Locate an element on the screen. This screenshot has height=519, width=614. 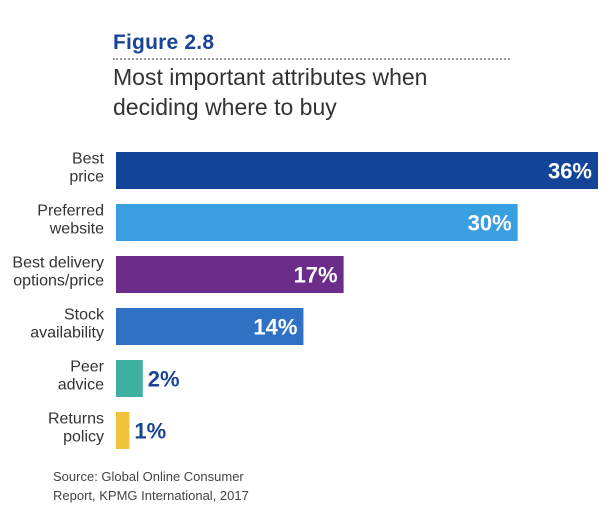
figure-label: Figure 2.8 is located at coordinates (164, 42).